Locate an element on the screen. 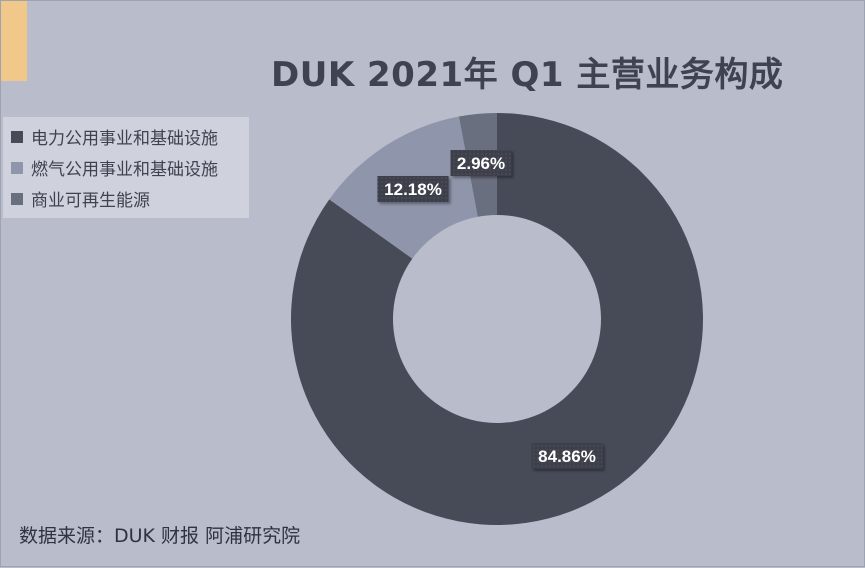  data-label-text: 2.96% is located at coordinates (481, 163).